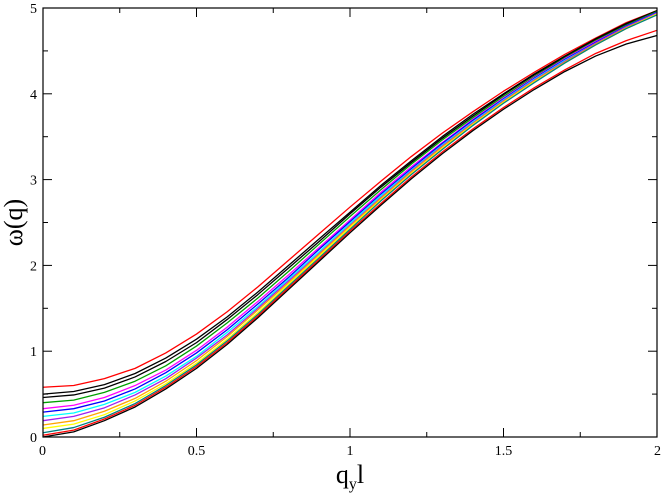 Image resolution: width=664 pixels, height=501 pixels. What do you see at coordinates (33, 352) in the screenshot?
I see `y-tick-label: 1` at bounding box center [33, 352].